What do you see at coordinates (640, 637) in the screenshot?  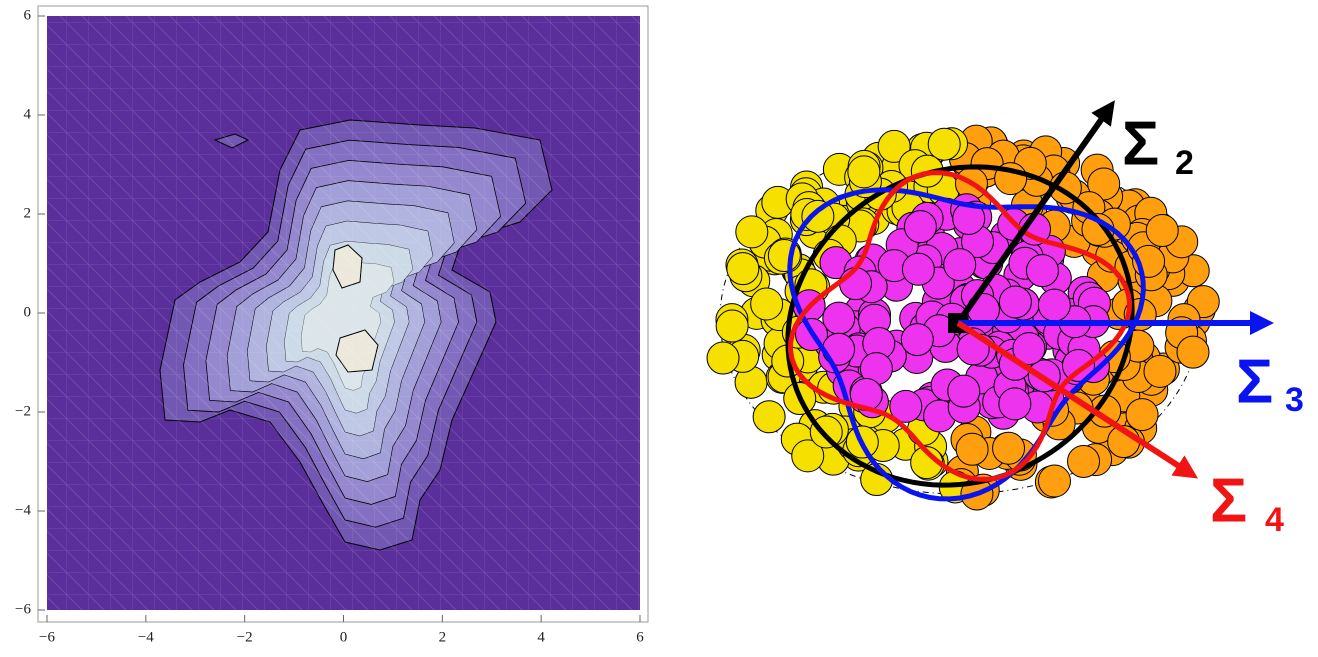 I see `x-tick-label: 6` at bounding box center [640, 637].